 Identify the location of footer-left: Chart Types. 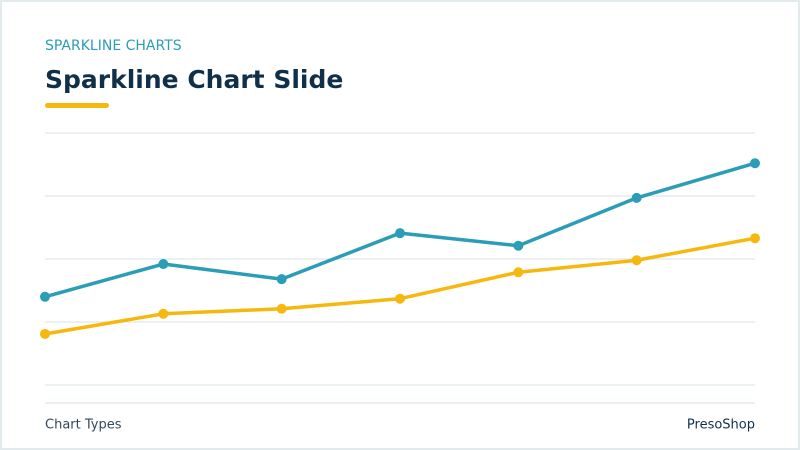
(83, 425).